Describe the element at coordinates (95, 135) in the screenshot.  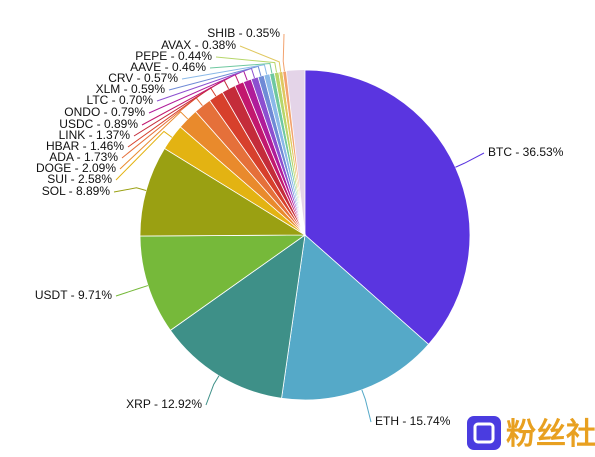
I see `data-label: LINK - 1.37%` at that location.